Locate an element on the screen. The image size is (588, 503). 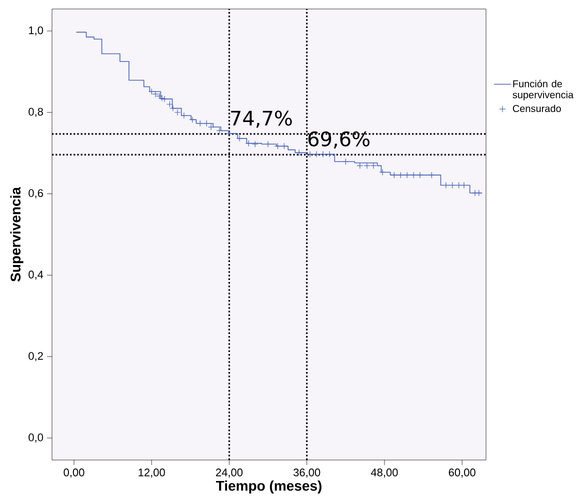
x-tick-label: 0,00 is located at coordinates (74, 473).